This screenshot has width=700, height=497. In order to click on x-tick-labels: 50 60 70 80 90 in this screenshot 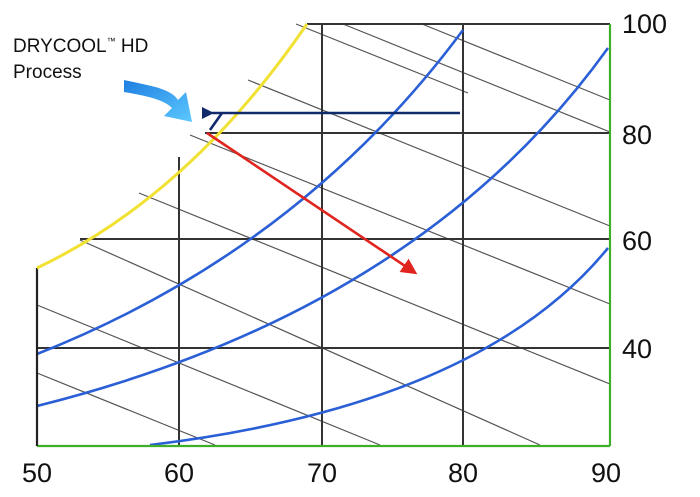, I will do `click(321, 473)`.